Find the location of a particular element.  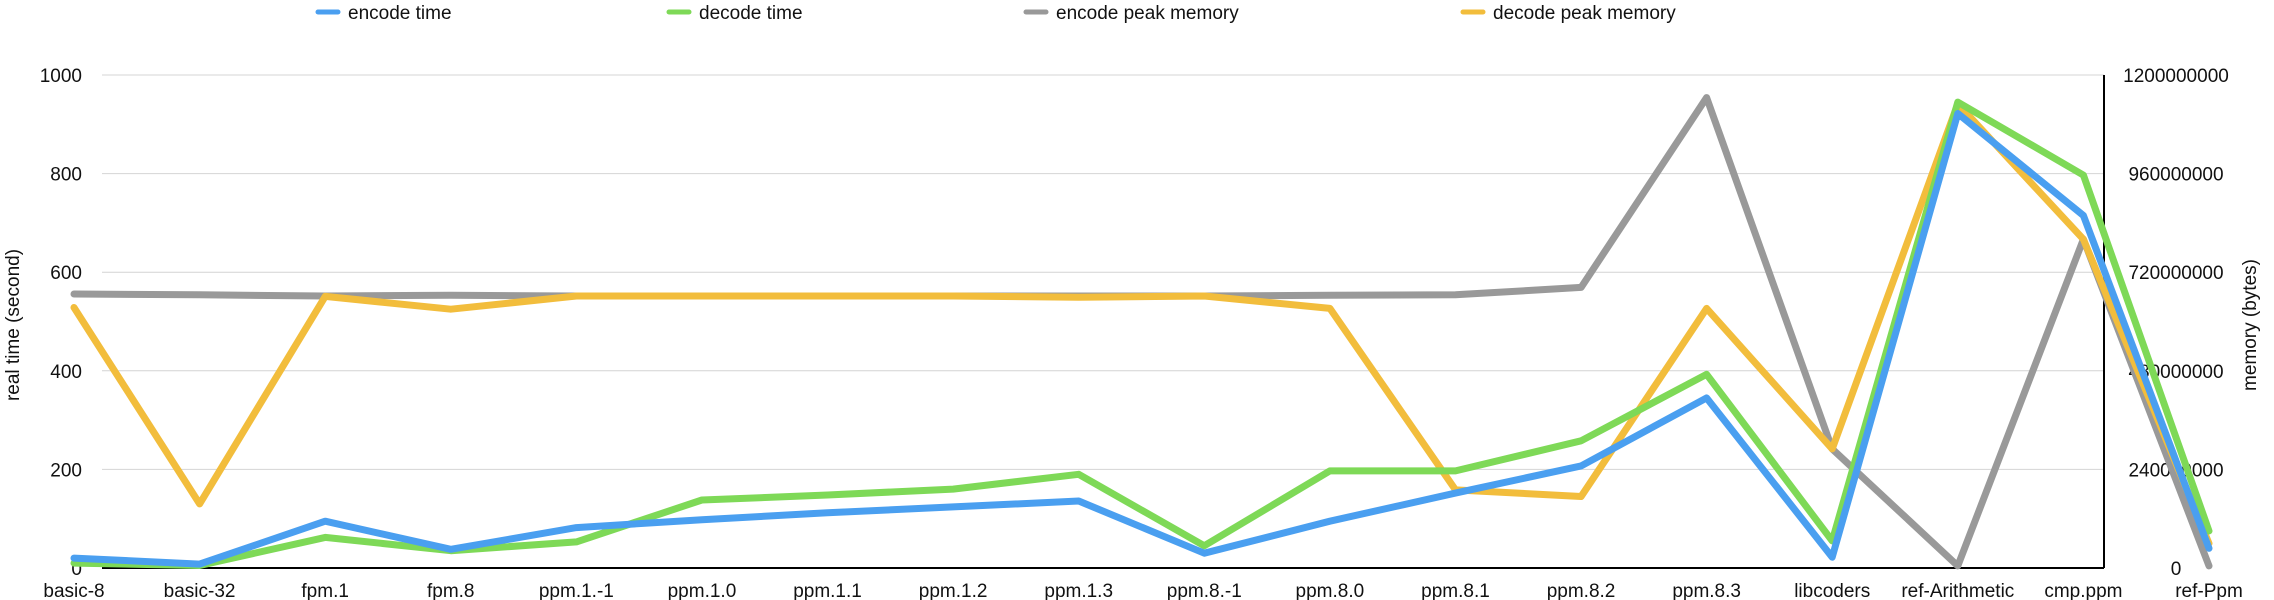

x-tick-label: ref-Arithmetic is located at coordinates (1957, 590).